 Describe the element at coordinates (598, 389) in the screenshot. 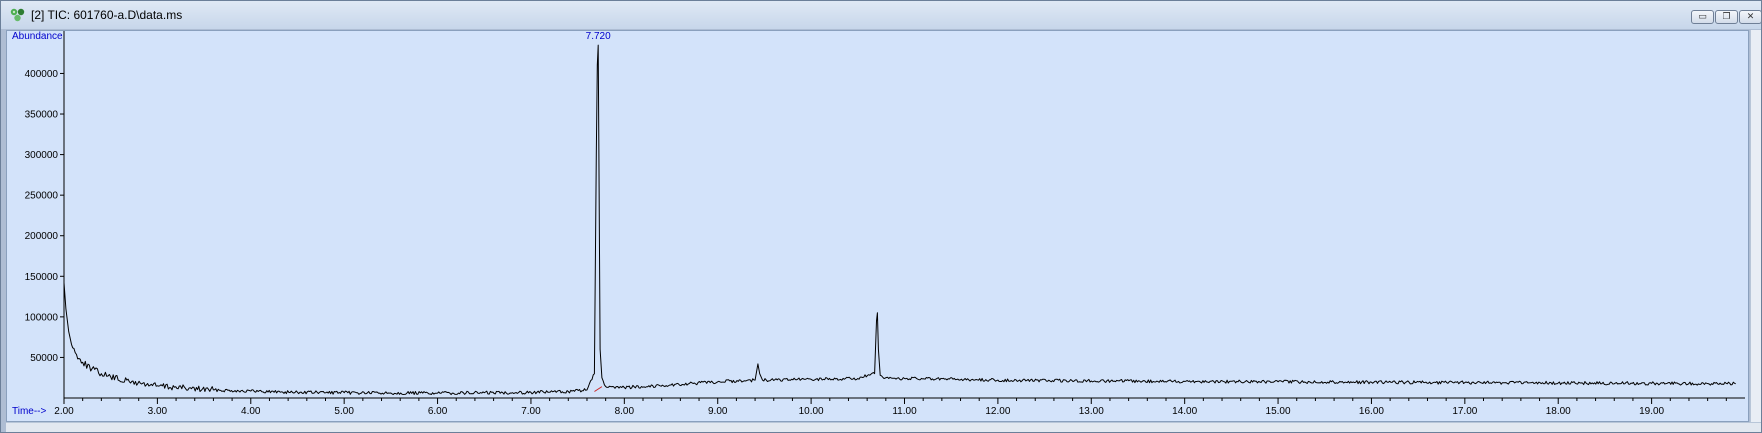

I see `integration-baseline` at that location.